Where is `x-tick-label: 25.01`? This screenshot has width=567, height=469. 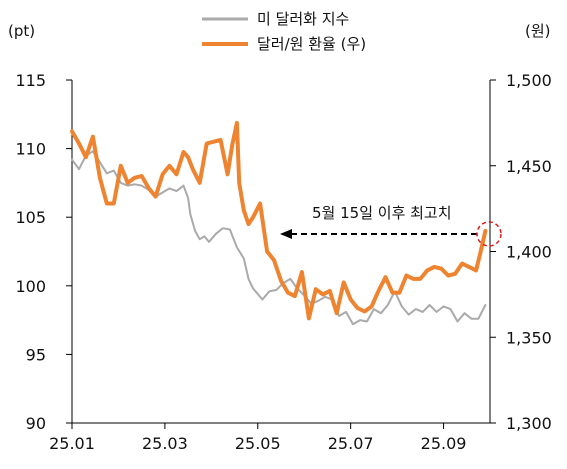 x-tick-label: 25.01 is located at coordinates (72, 443).